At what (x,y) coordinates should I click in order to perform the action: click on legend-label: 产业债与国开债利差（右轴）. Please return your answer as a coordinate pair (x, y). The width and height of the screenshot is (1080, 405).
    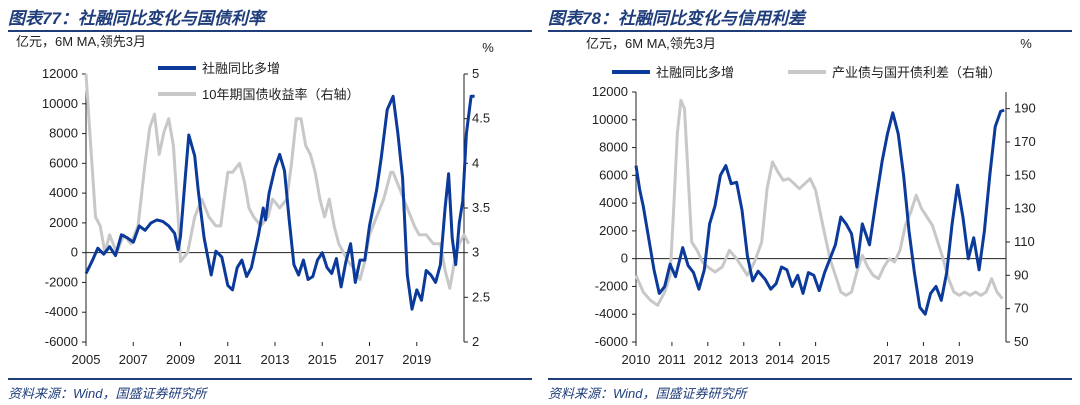
    Looking at the image, I should click on (916, 72).